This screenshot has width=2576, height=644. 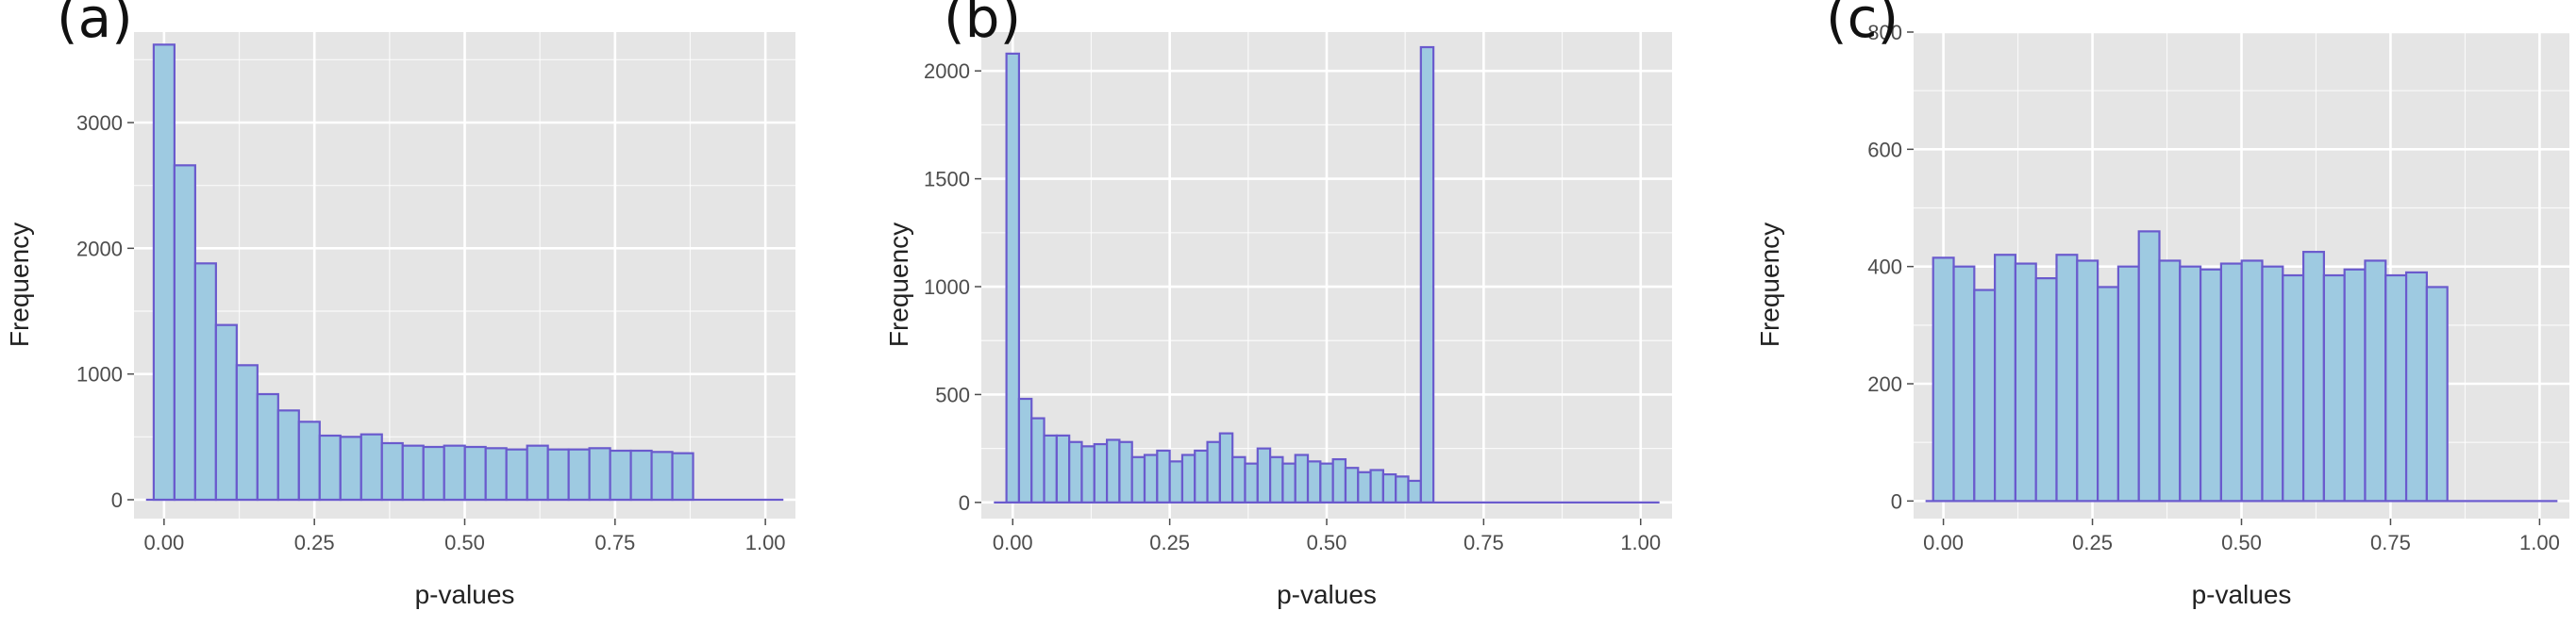 I want to click on panel-label-c: (c), so click(x=1862, y=25).